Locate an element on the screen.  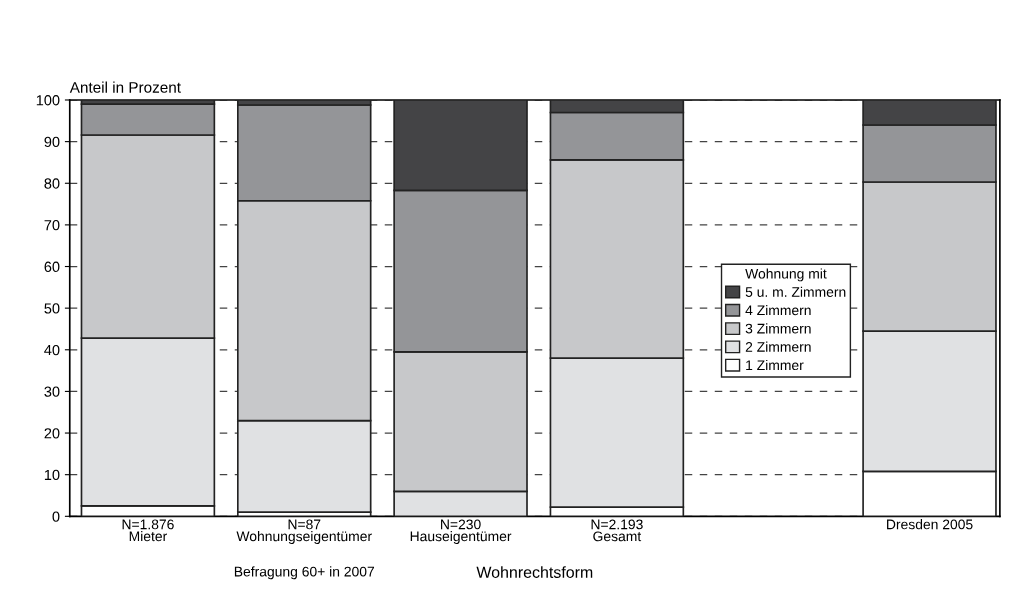
y-tick-label: 60 is located at coordinates (52, 266).